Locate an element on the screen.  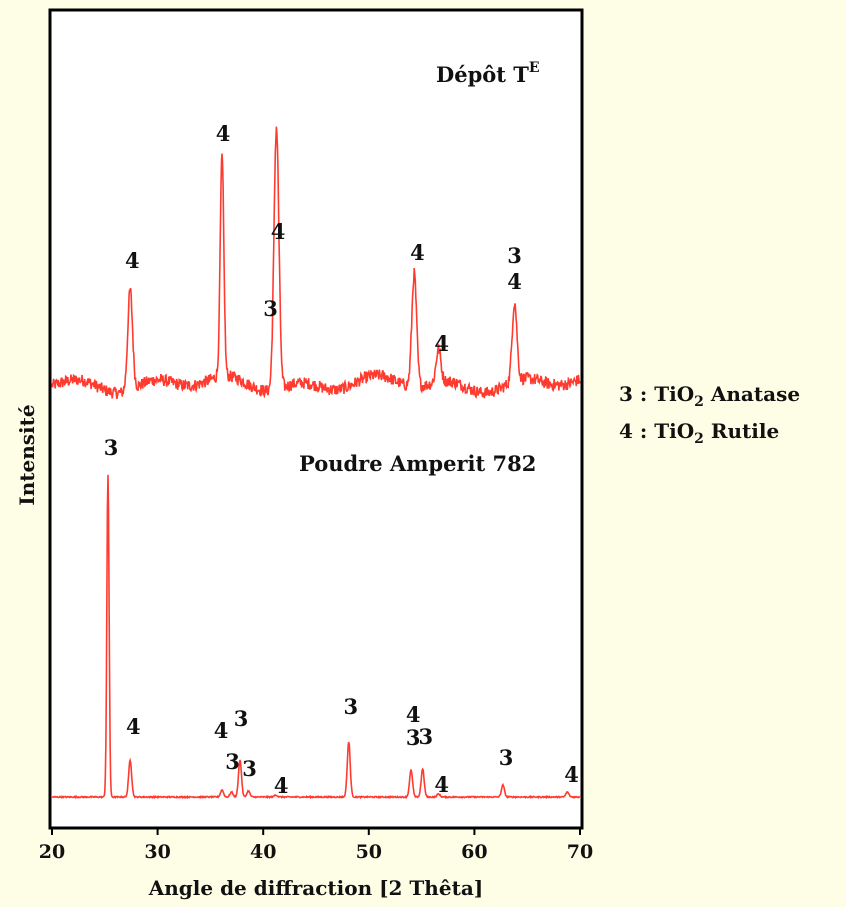
legend-item-anatase: 3 : TiO2 Anatase is located at coordinates (709, 396).